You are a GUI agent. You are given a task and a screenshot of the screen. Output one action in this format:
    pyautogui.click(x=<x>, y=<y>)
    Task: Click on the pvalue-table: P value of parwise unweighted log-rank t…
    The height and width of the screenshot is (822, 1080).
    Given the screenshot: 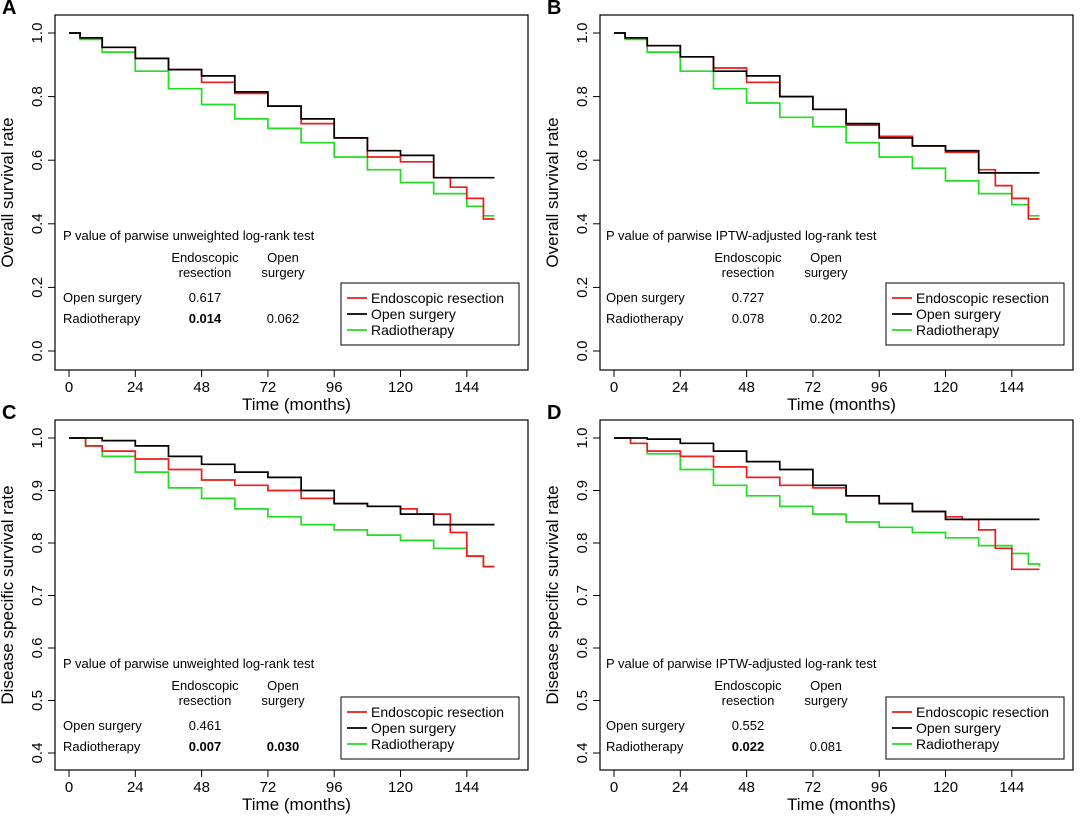 What is the action you would take?
    pyautogui.click(x=189, y=705)
    